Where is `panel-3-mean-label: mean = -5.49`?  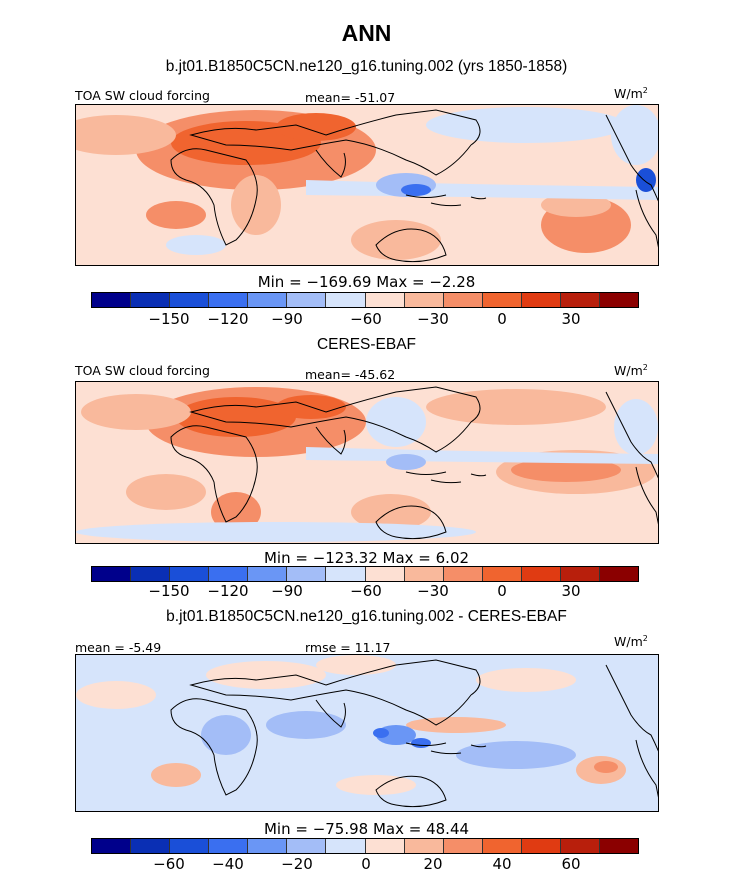
panel-3-mean-label: mean = -5.49 is located at coordinates (118, 647).